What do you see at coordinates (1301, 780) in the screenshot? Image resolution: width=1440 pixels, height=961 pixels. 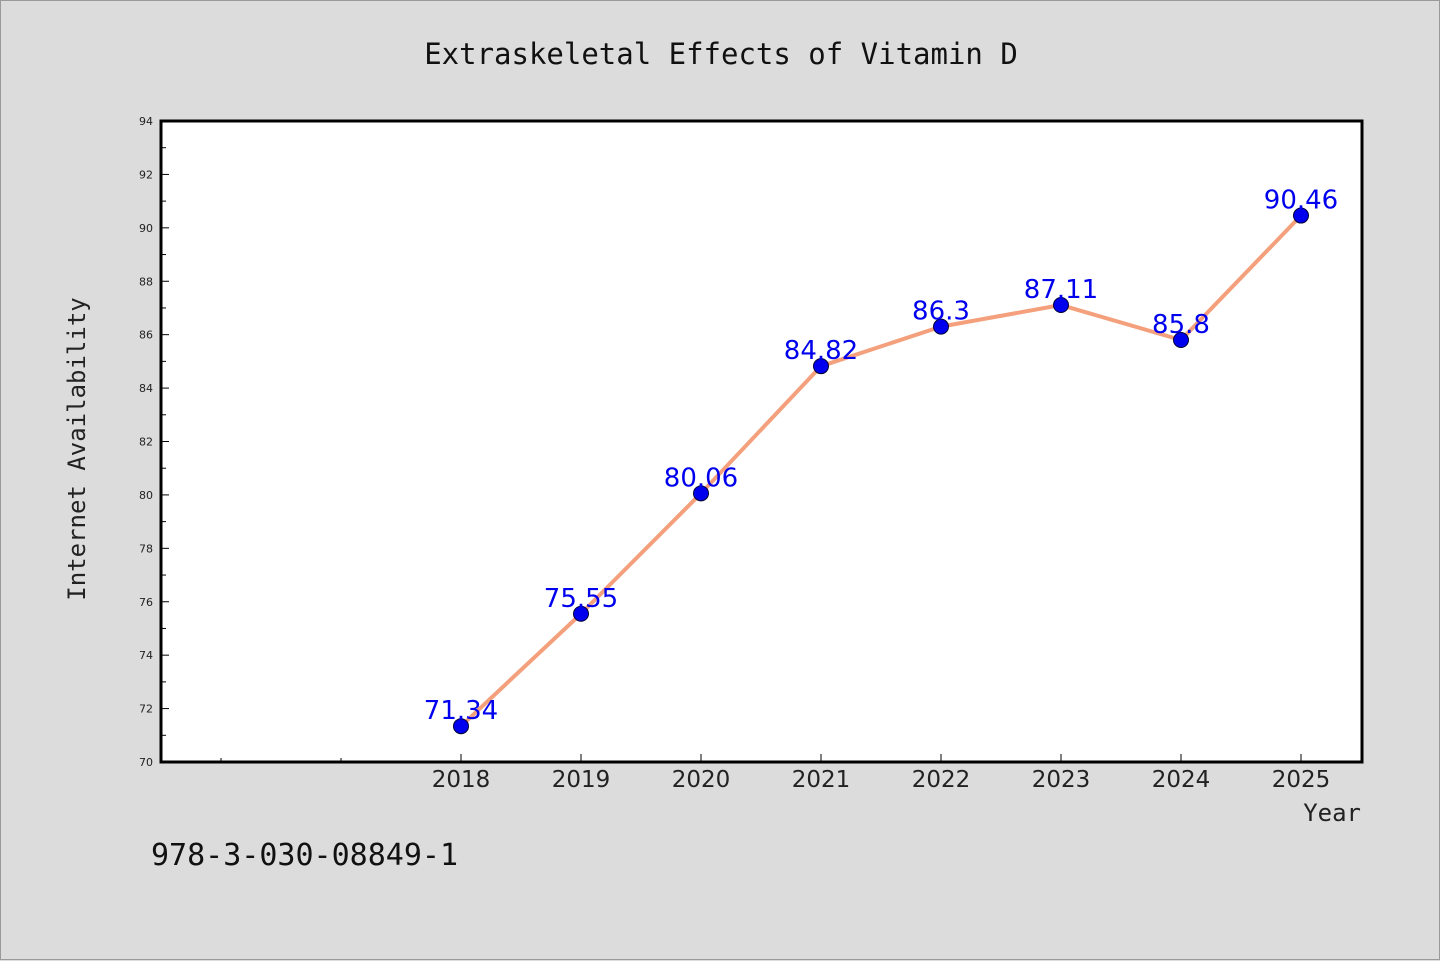 I see `x-tick-label: 2025` at bounding box center [1301, 780].